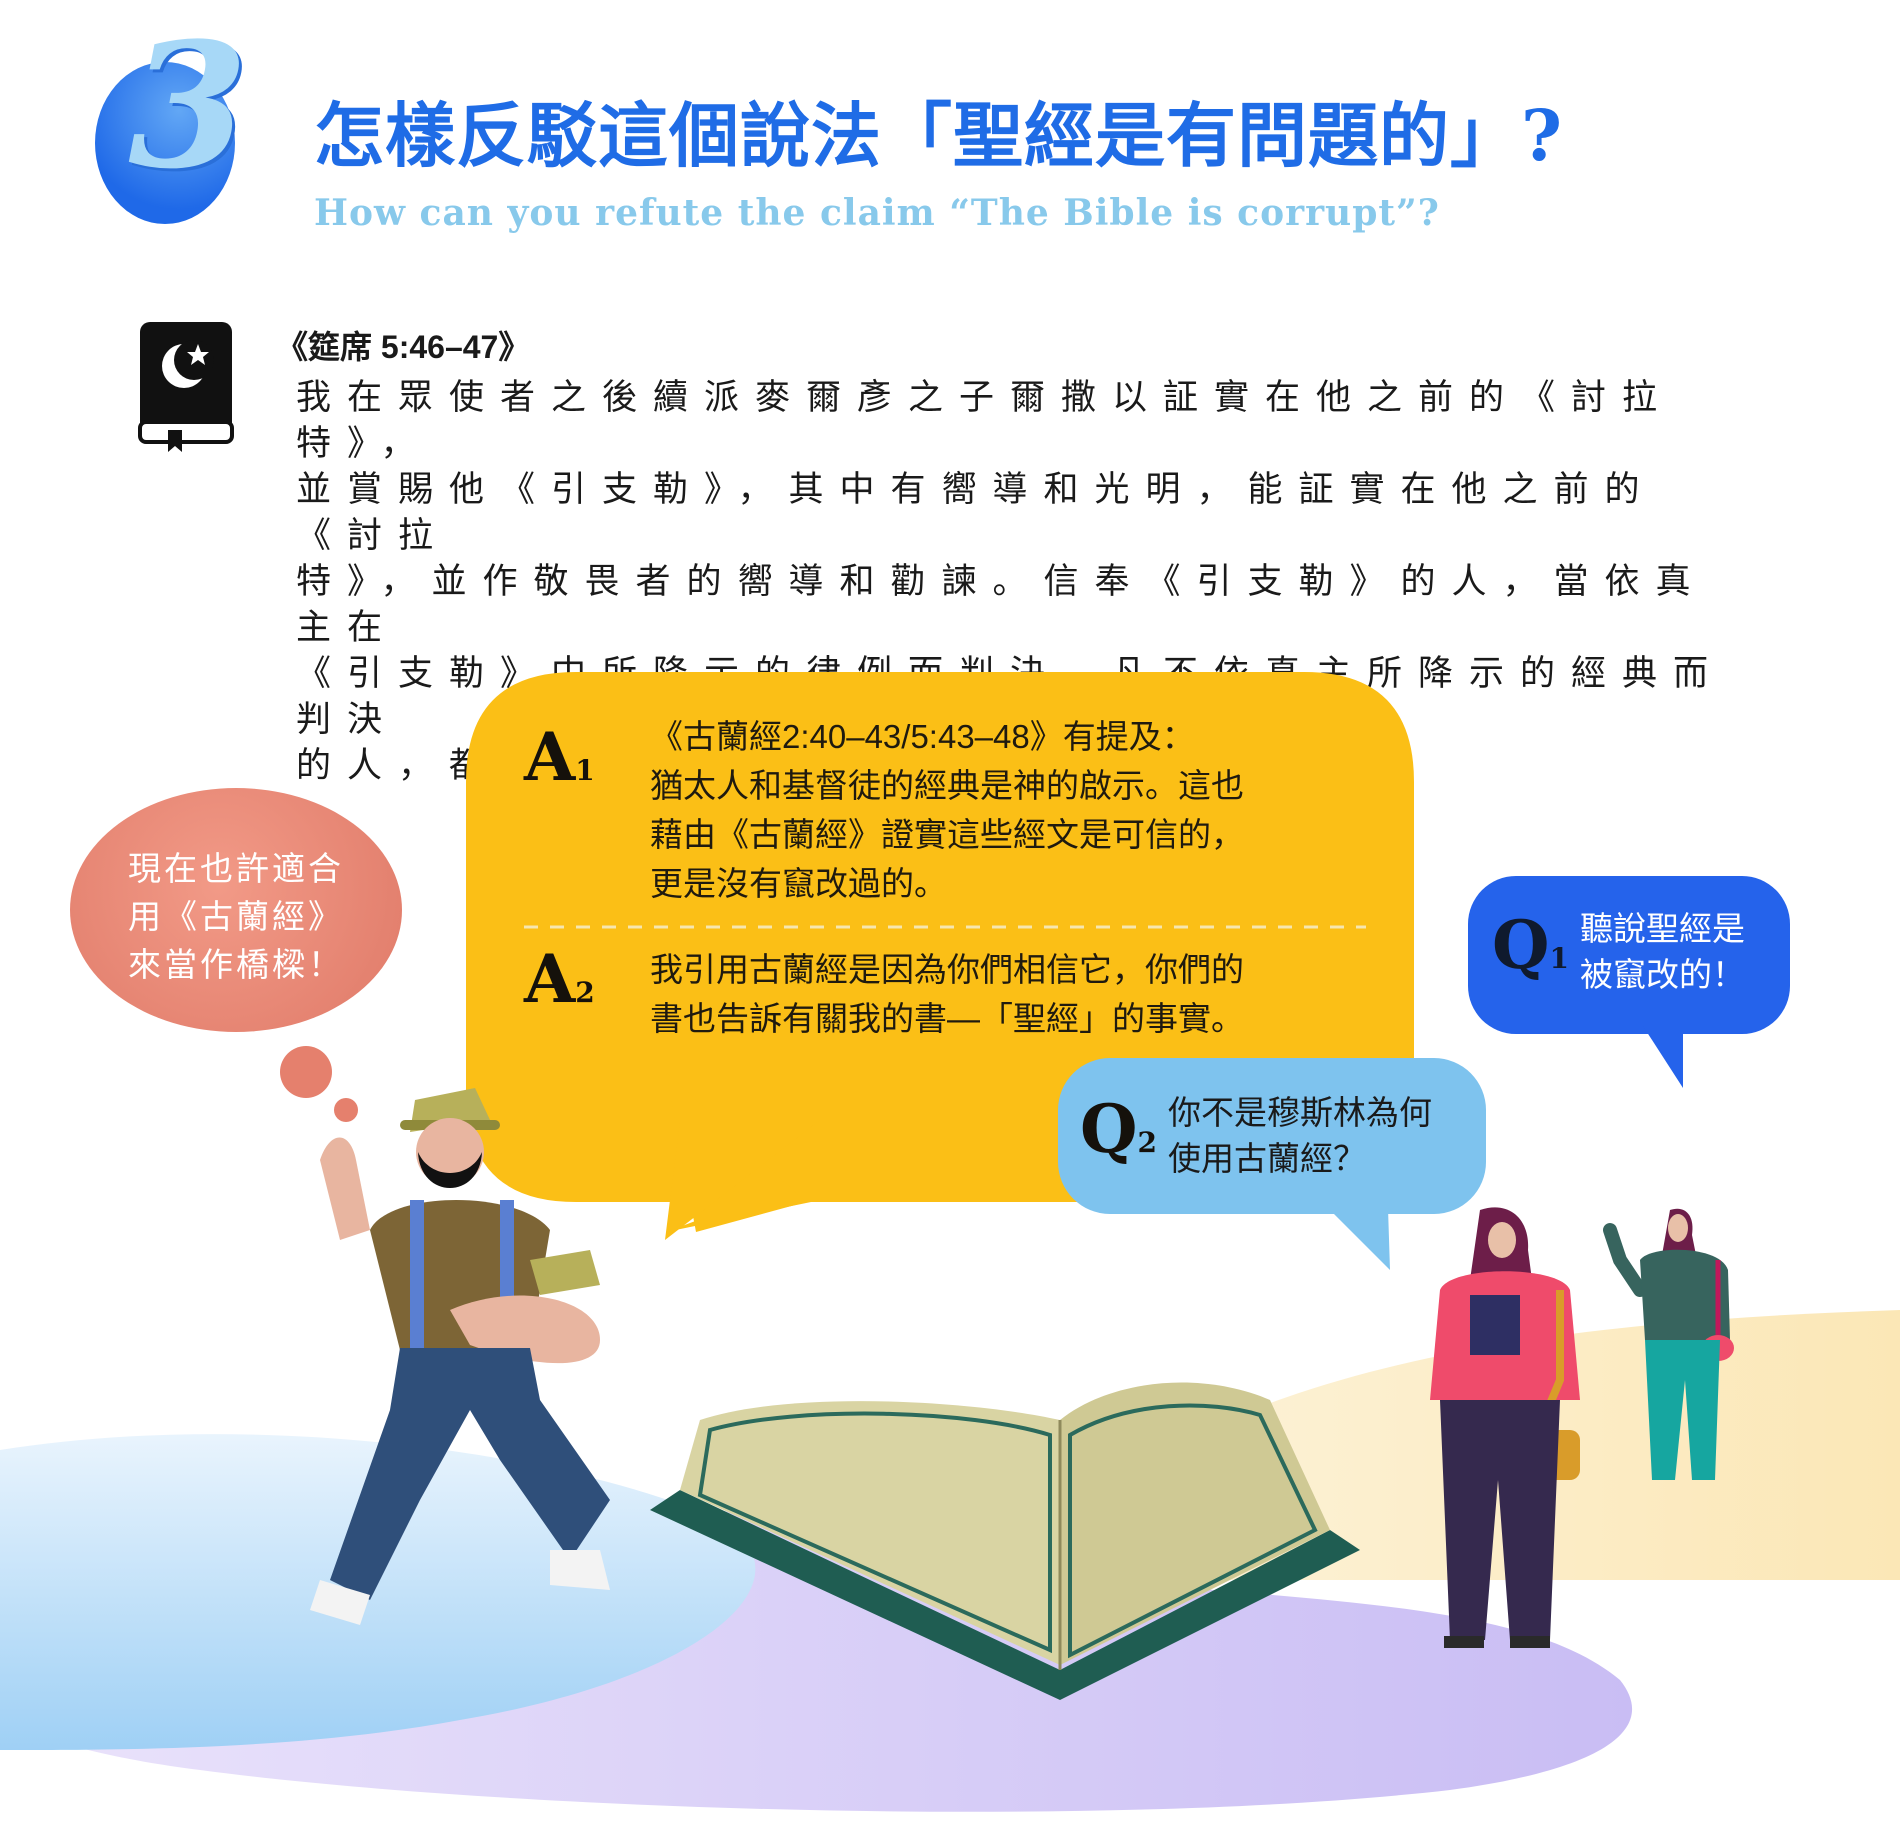 This screenshot has height=1844, width=1900. I want to click on open-book-illustration, so click(1005, 1541).